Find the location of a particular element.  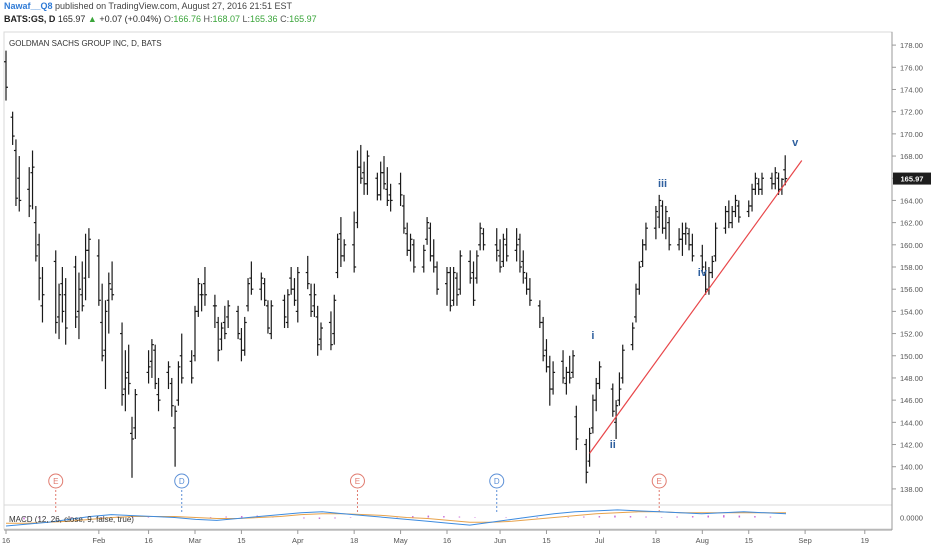

wave-label-iii: iii is located at coordinates (662, 184).